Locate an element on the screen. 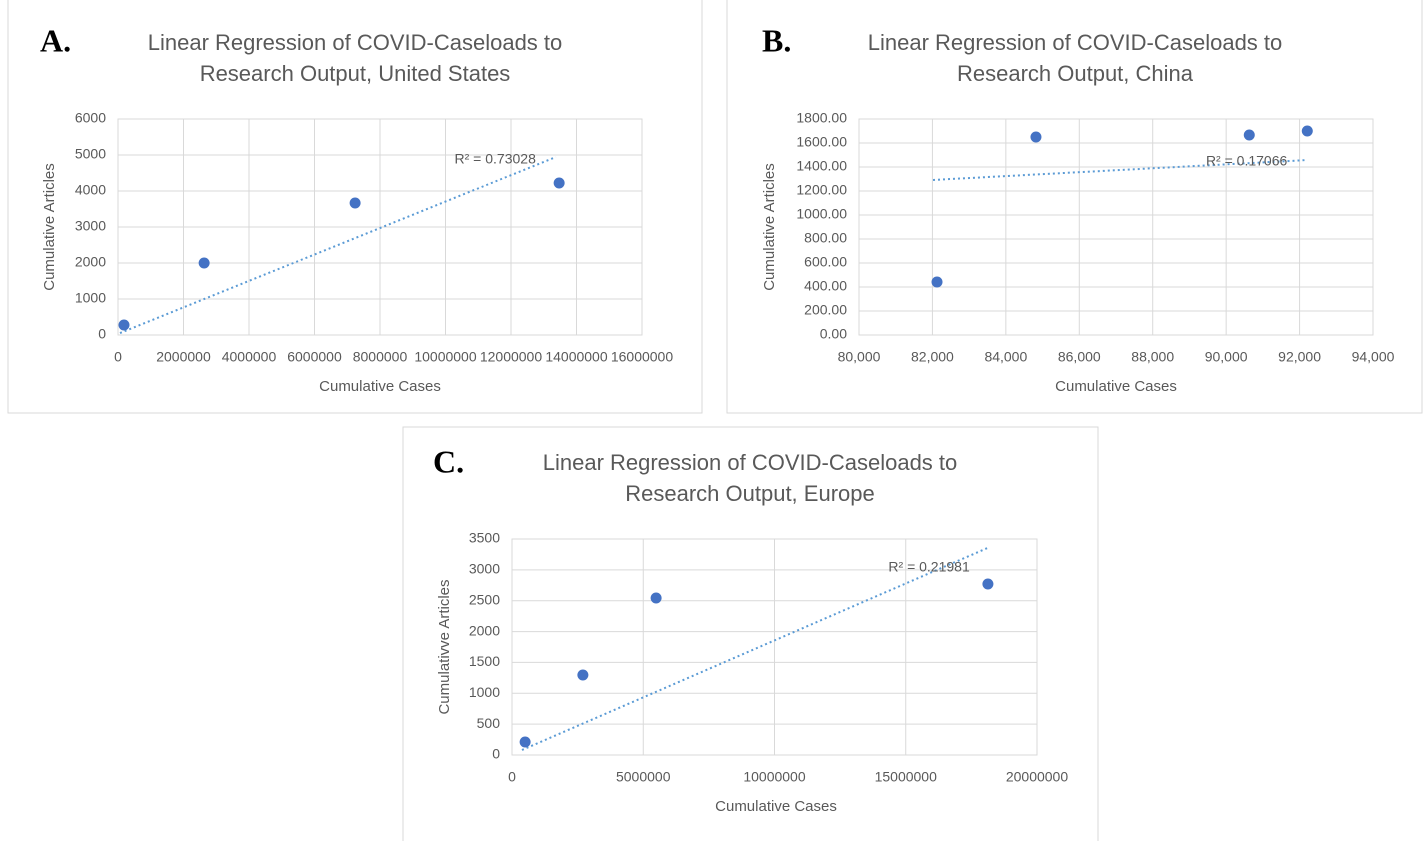 The height and width of the screenshot is (841, 1426). r-squared-label: R² = 0.73028 is located at coordinates (496, 159).